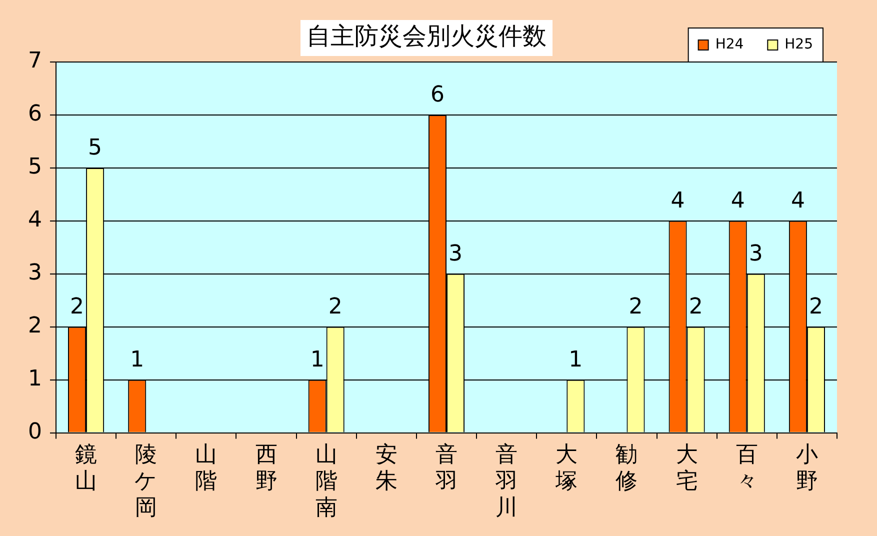 The image size is (877, 536). What do you see at coordinates (35, 326) in the screenshot?
I see `y-tick-label: 2` at bounding box center [35, 326].